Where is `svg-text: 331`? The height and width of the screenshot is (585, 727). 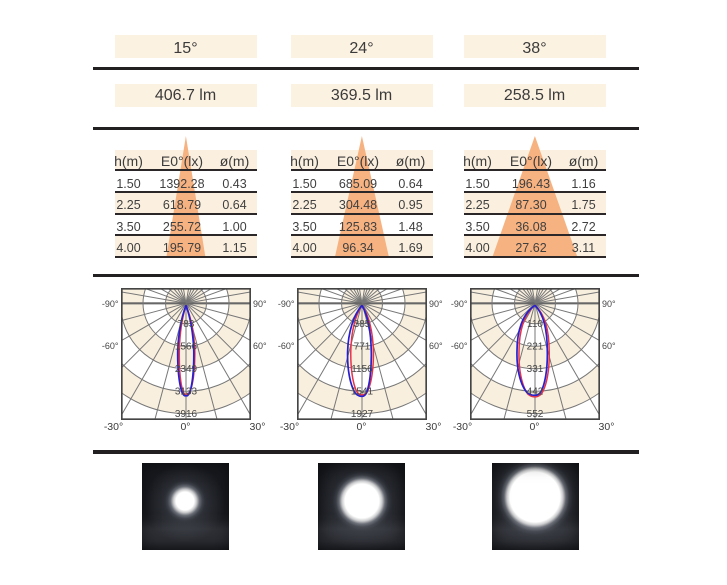
svg-text: 331 is located at coordinates (534, 369).